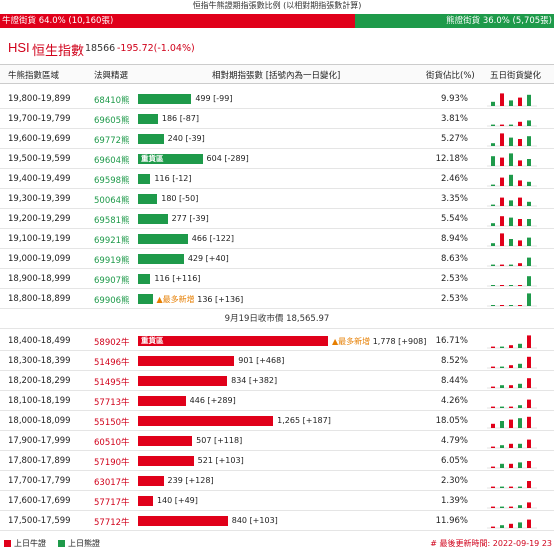 The width and height of the screenshot is (554, 553). Describe the element at coordinates (228, 158) in the screenshot. I see `contracts-note: 604 [-289]` at that location.